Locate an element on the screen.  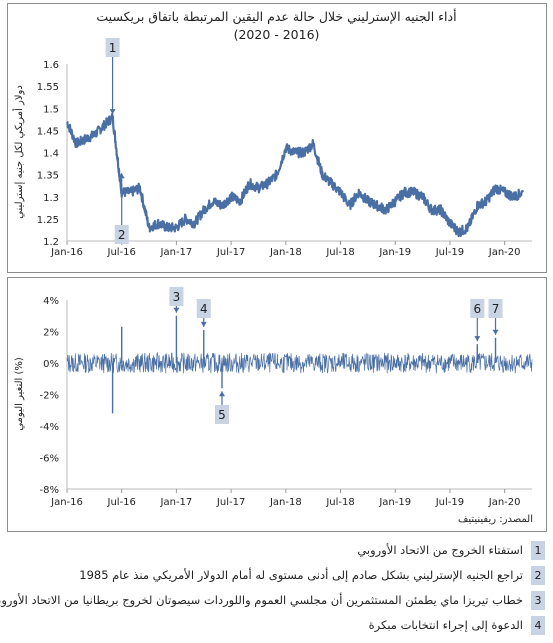
y-tick-label: 1.45 is located at coordinates (48, 131).